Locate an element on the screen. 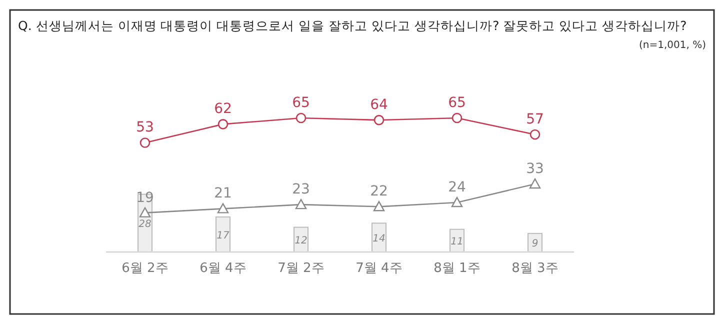  data-label: 53 is located at coordinates (145, 128).